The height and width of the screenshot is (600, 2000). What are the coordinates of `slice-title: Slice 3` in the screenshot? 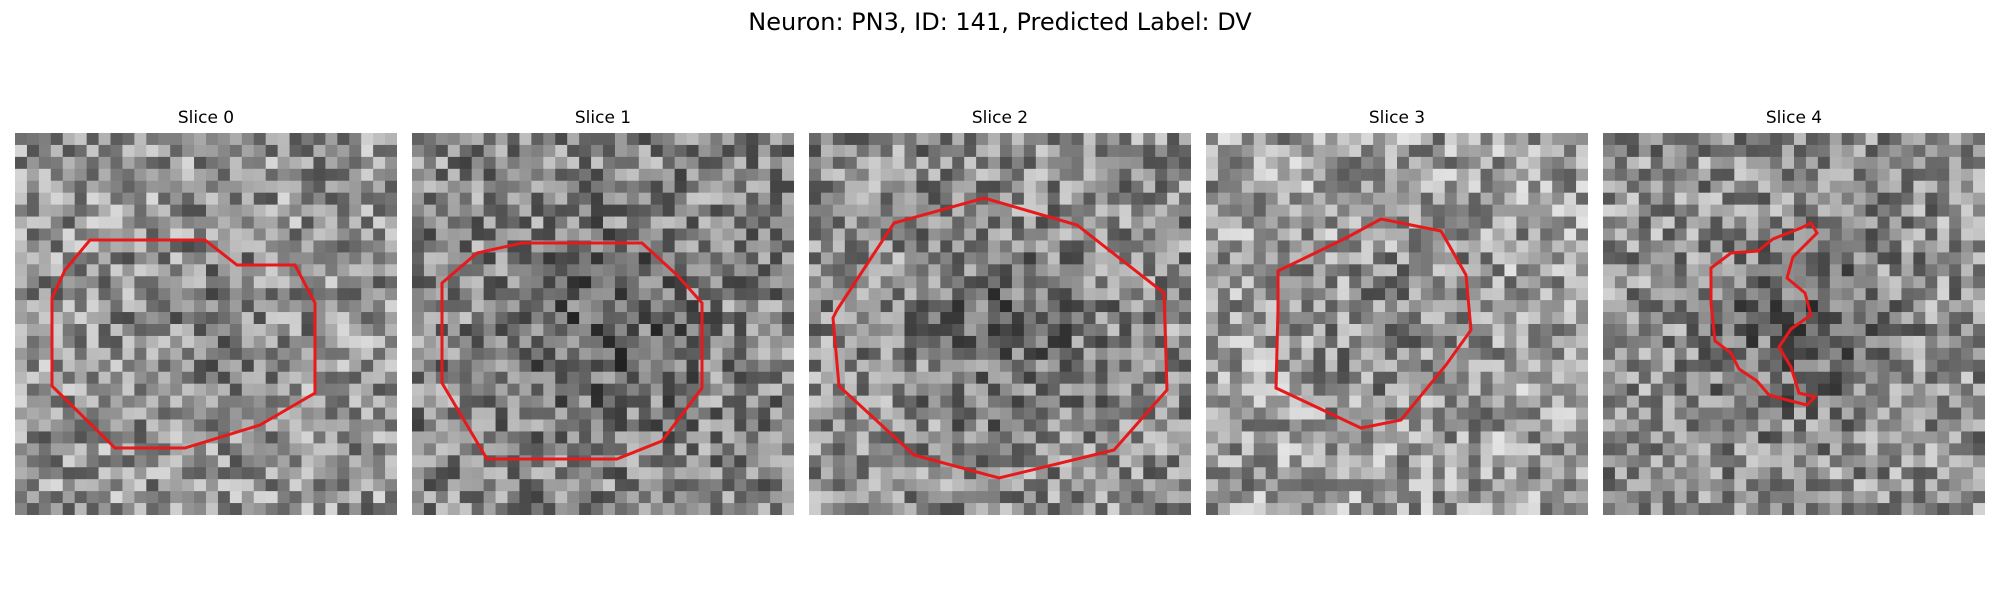 It's located at (1397, 118).